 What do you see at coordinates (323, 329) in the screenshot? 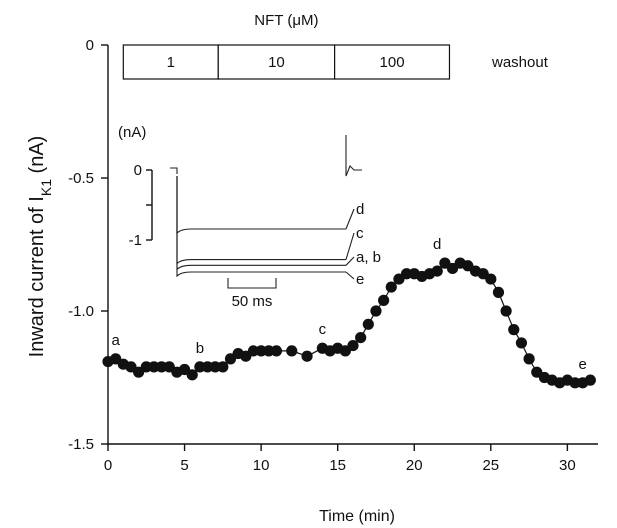
I see `point-label-c: c` at bounding box center [323, 329].